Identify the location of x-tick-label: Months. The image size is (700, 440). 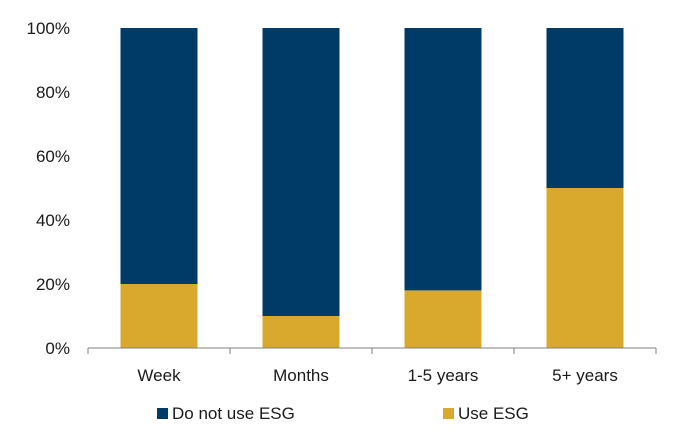
(301, 375).